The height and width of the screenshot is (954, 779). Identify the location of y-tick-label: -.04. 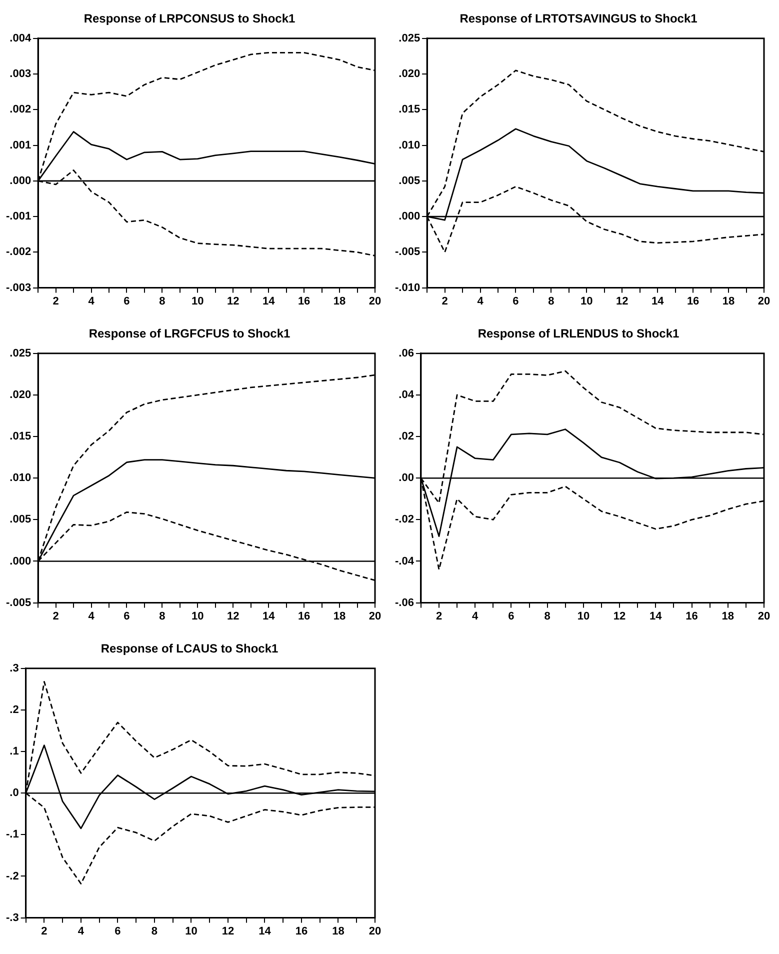
(404, 561).